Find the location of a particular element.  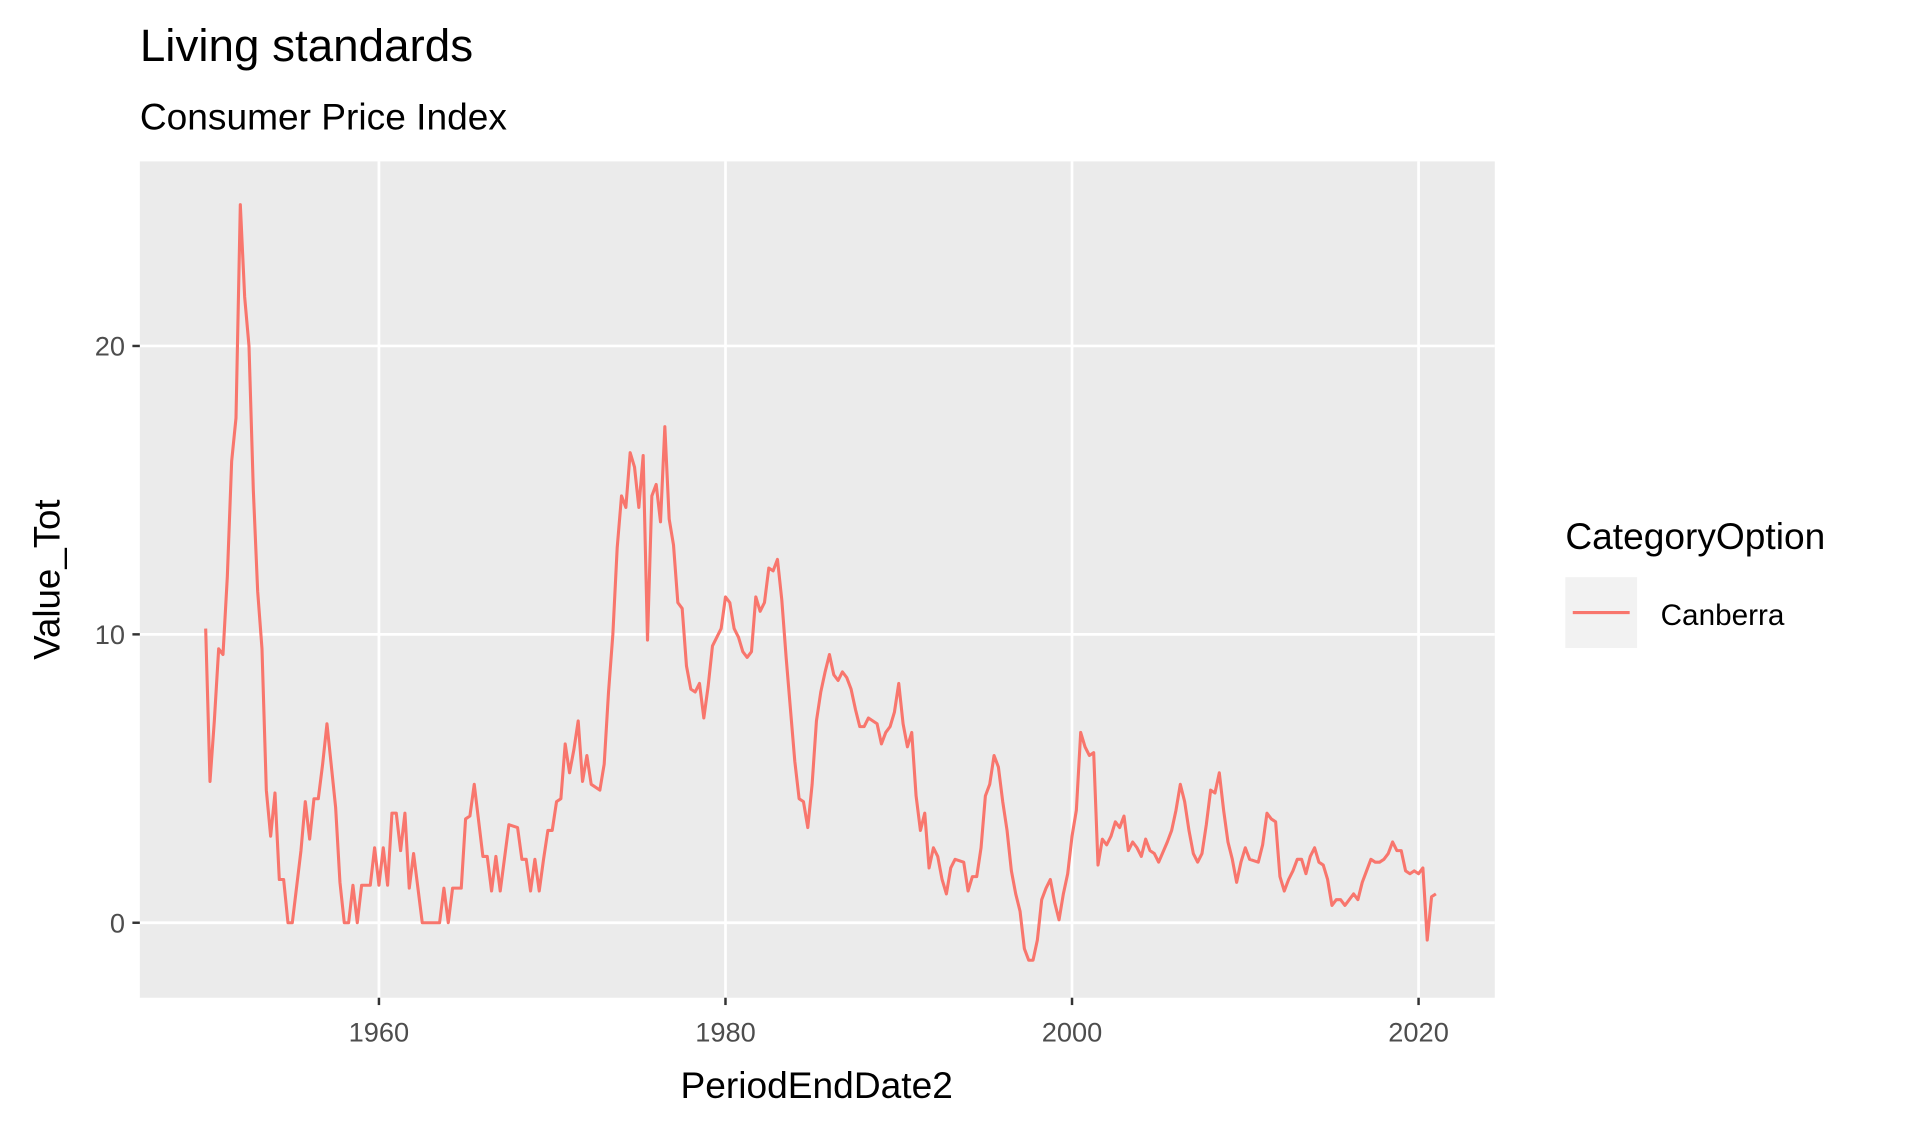

legend: CategoryOption Canberra is located at coordinates (1695, 582).